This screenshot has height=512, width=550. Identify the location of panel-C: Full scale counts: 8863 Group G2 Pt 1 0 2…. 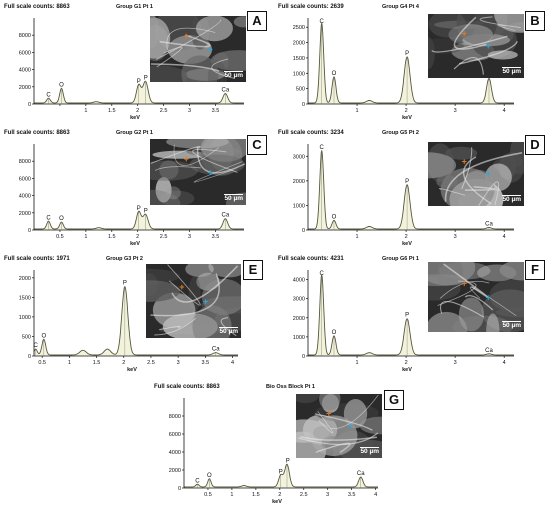
(135, 190).